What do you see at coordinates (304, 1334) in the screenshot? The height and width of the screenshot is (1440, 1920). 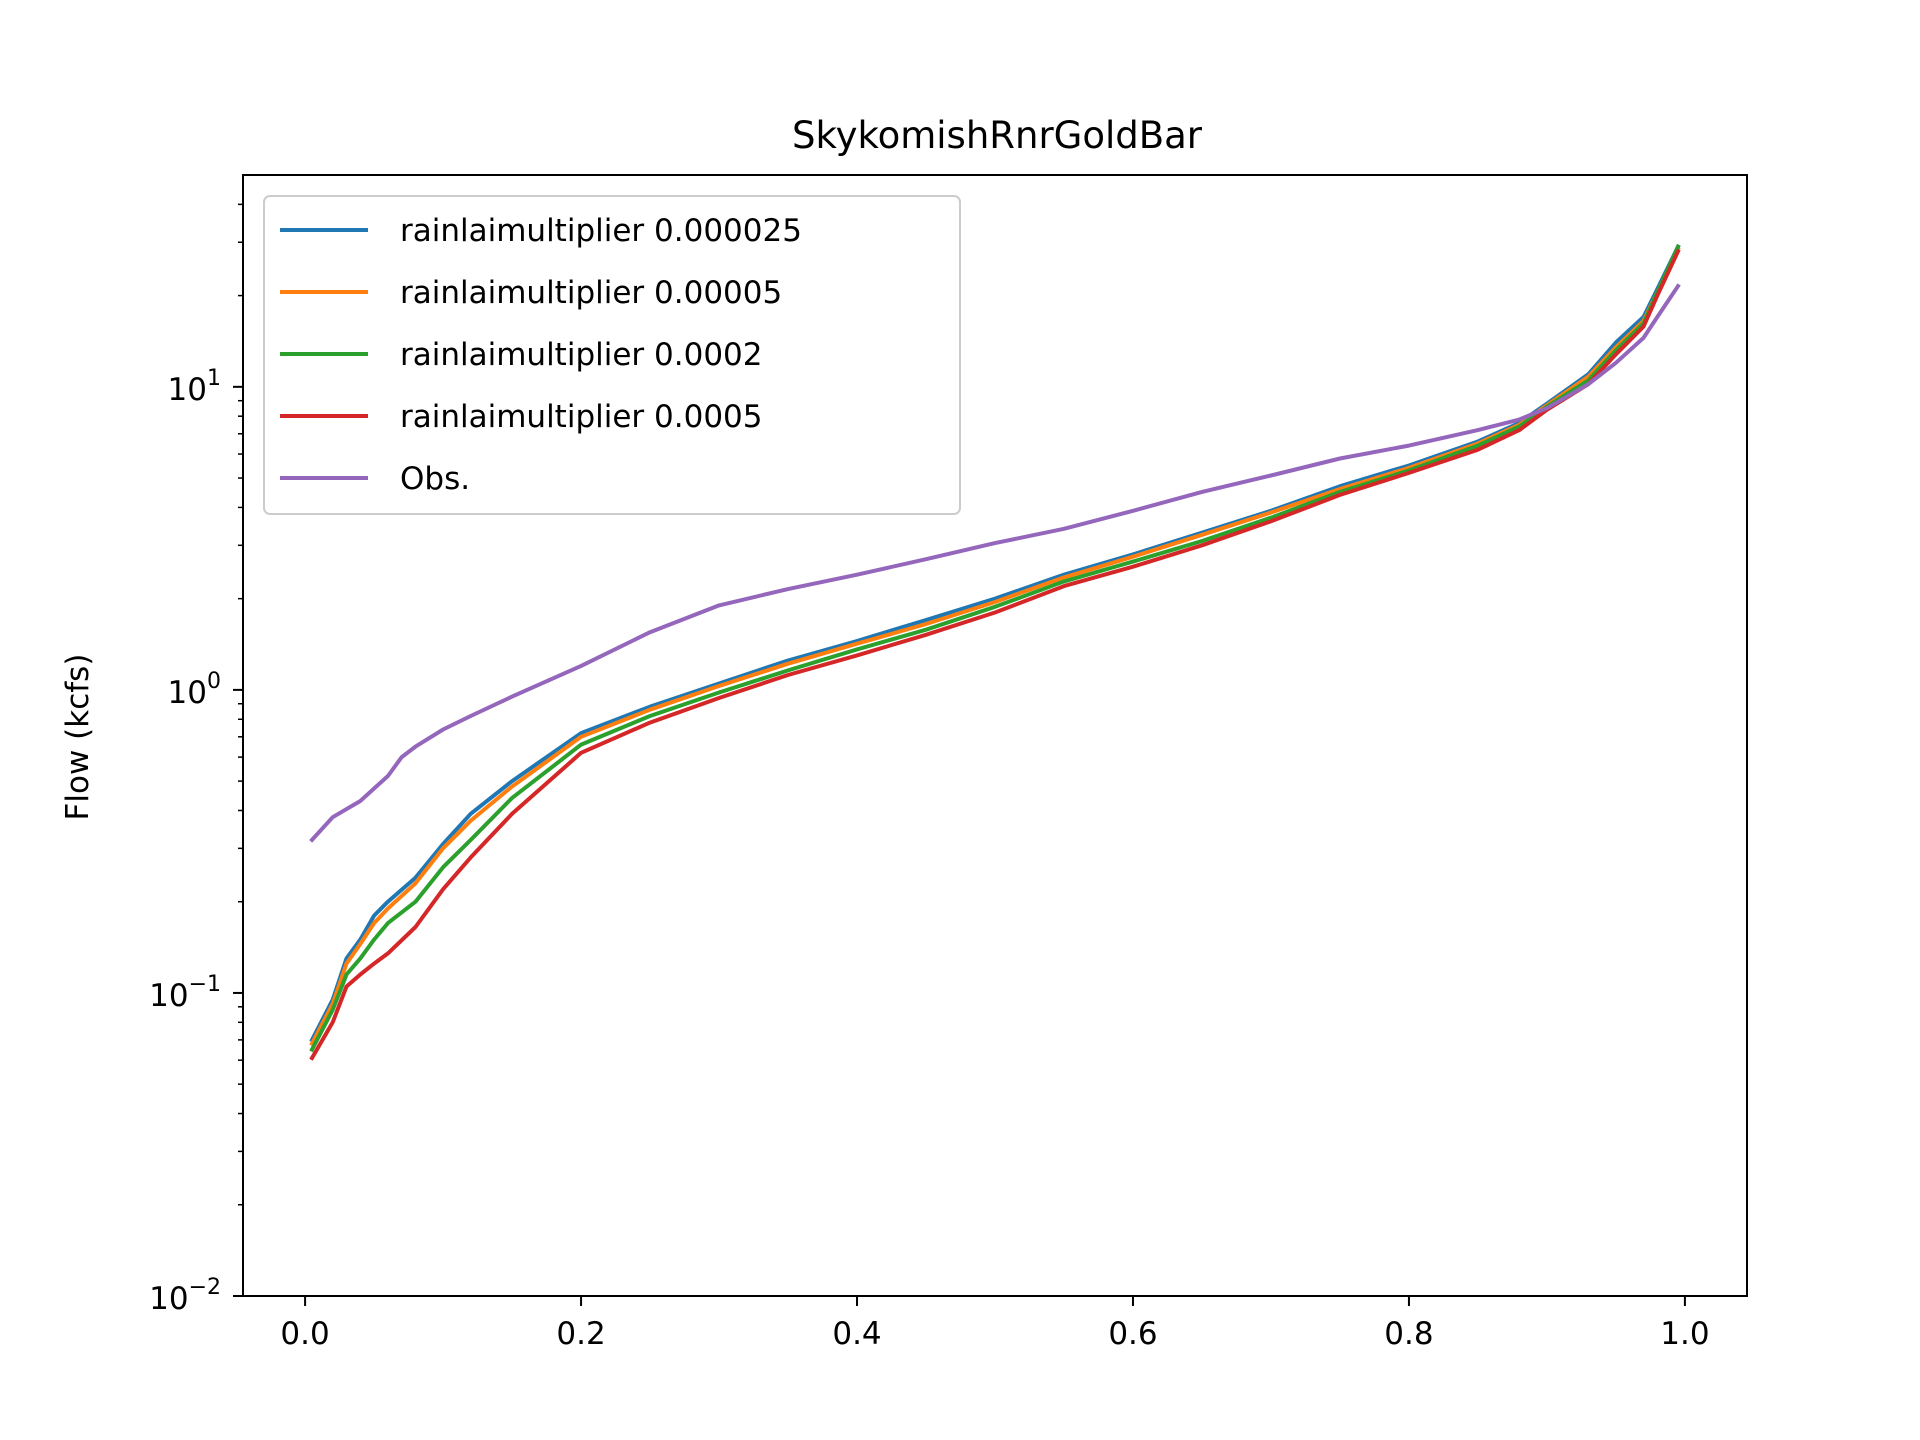 I see `x-tick-label: 0.0` at bounding box center [304, 1334].